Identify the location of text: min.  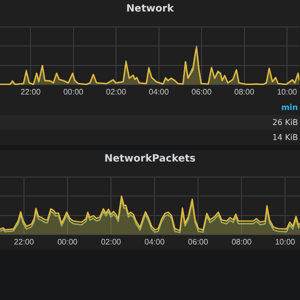
(289, 108).